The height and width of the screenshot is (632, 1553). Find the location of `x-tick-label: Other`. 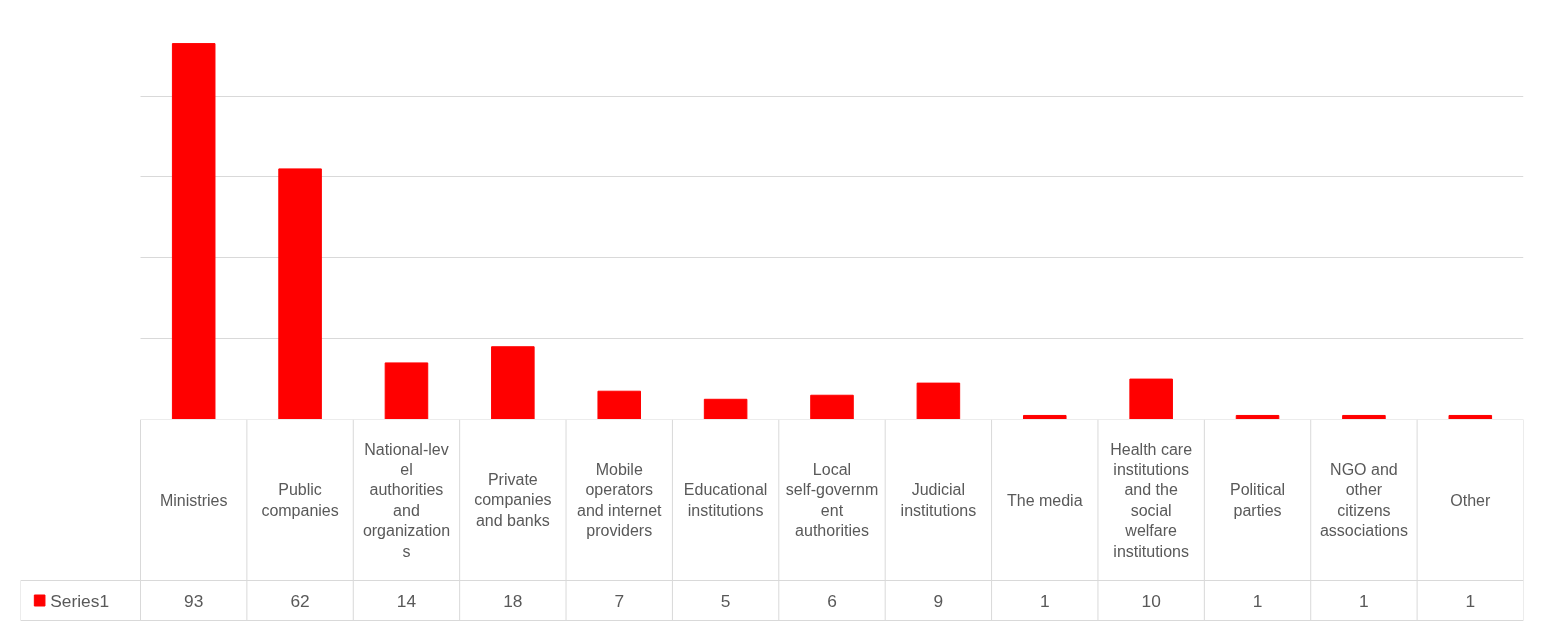

x-tick-label: Other is located at coordinates (1470, 500).